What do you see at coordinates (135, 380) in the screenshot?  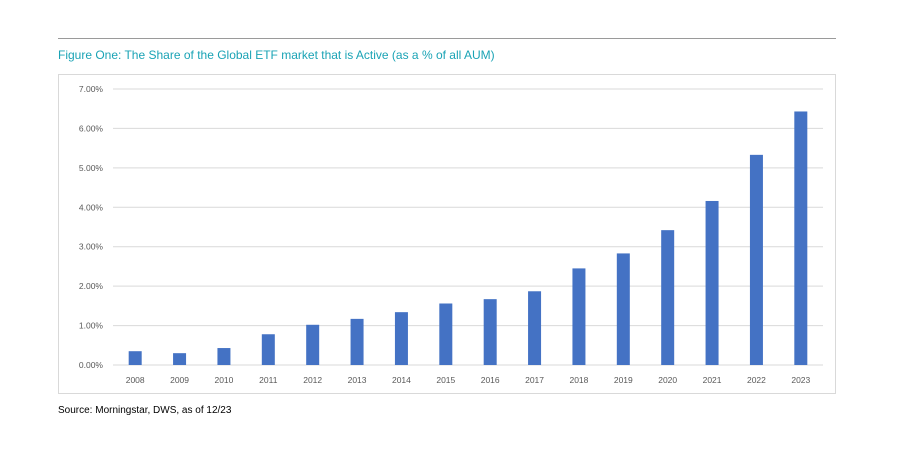 I see `x-tick-label: 2008` at bounding box center [135, 380].